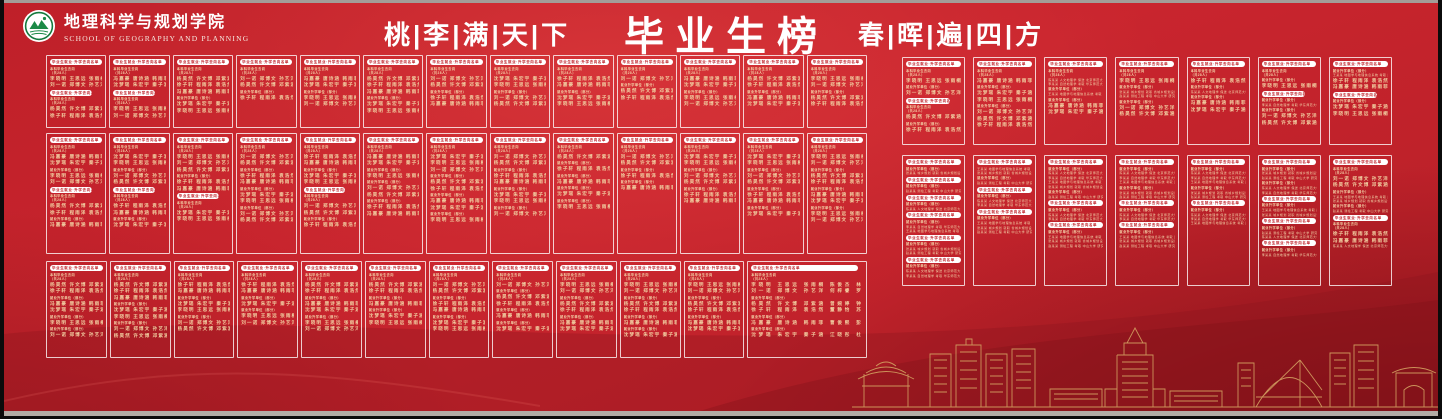  Describe the element at coordinates (1218, 219) in the screenshot. I see `entry-line: 李某某 自然地理学 考取 华东师范大学 研究生` at that location.